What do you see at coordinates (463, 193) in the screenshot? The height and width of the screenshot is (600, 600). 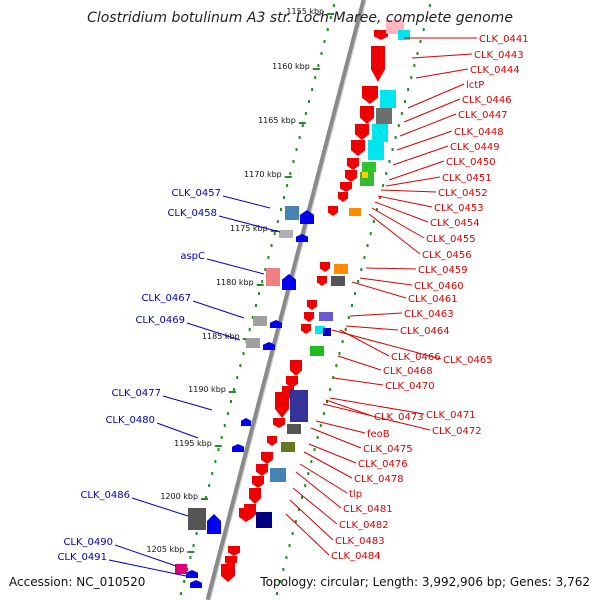 I see `reverse-gene-label: CLK_0452` at bounding box center [463, 193].